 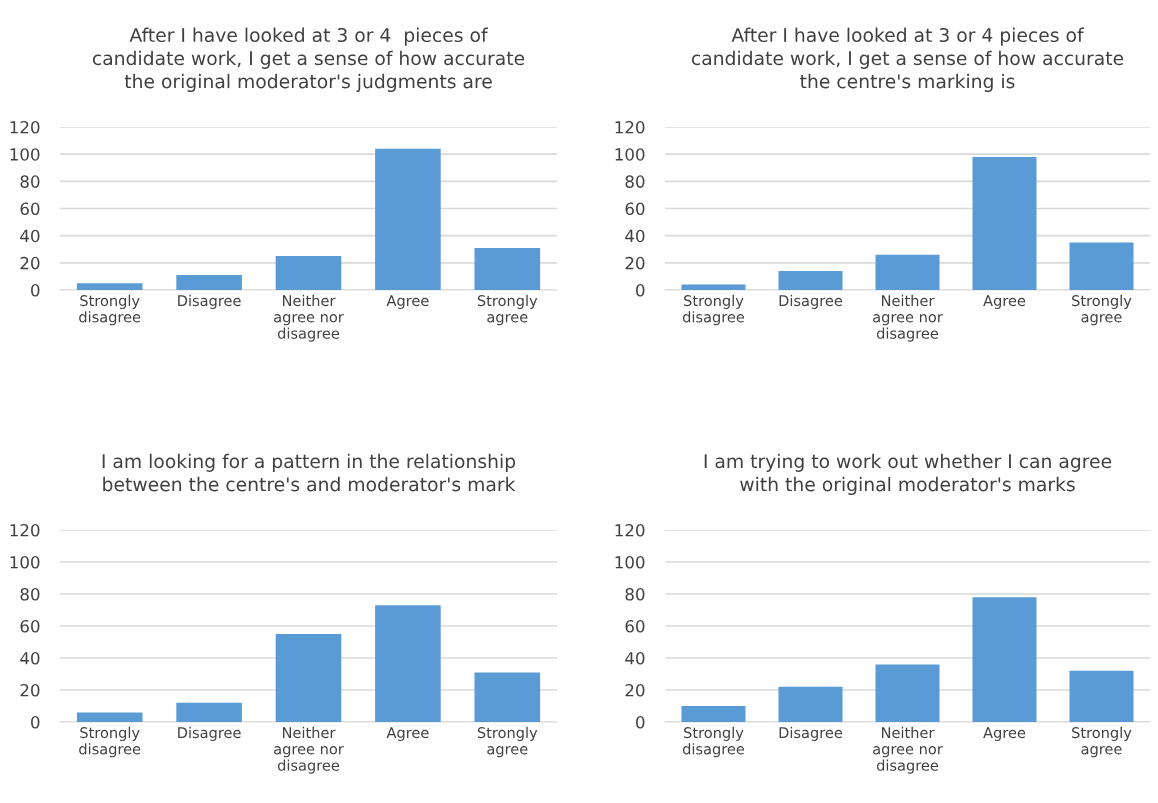 What do you see at coordinates (907, 60) in the screenshot?
I see `chart-title: After I have looked at 3 or 4 pieces of candidate work, I get a sense of how accurate the centre's marking is` at bounding box center [907, 60].